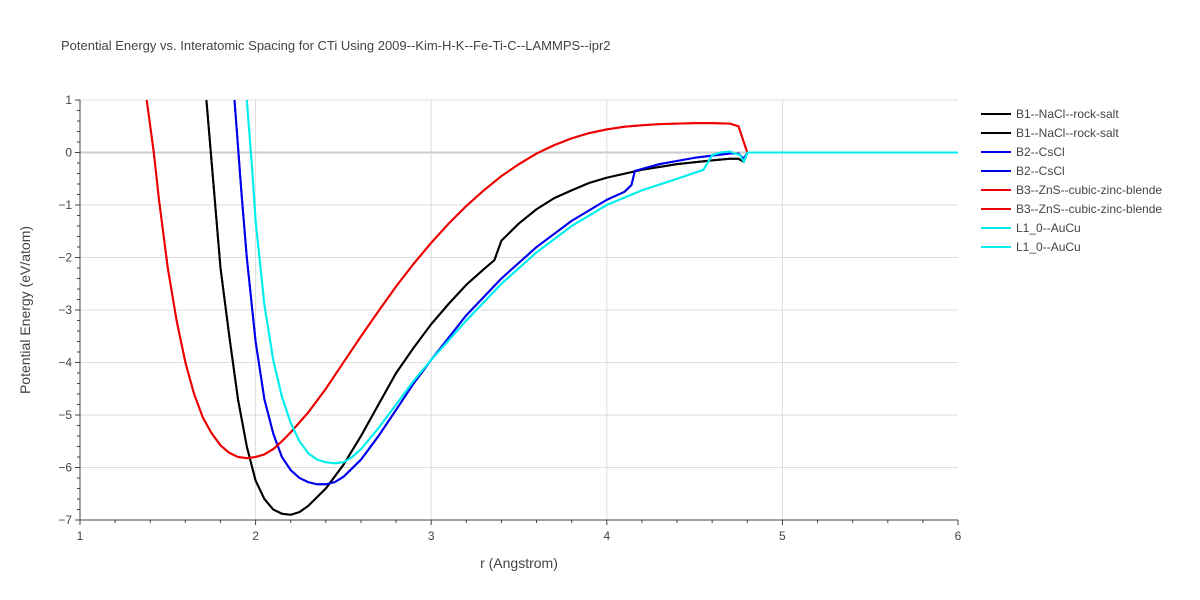  What do you see at coordinates (68, 100) in the screenshot?
I see `y-tick-label: 1` at bounding box center [68, 100].